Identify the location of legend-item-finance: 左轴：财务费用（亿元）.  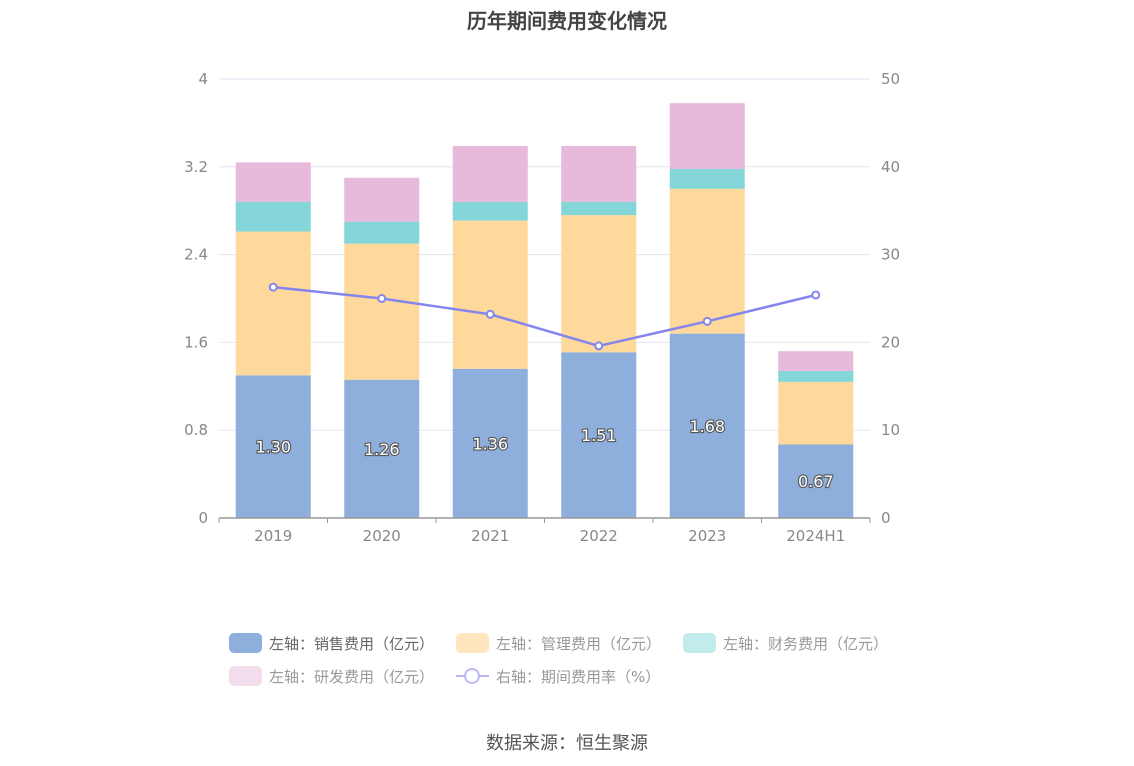
(785, 643).